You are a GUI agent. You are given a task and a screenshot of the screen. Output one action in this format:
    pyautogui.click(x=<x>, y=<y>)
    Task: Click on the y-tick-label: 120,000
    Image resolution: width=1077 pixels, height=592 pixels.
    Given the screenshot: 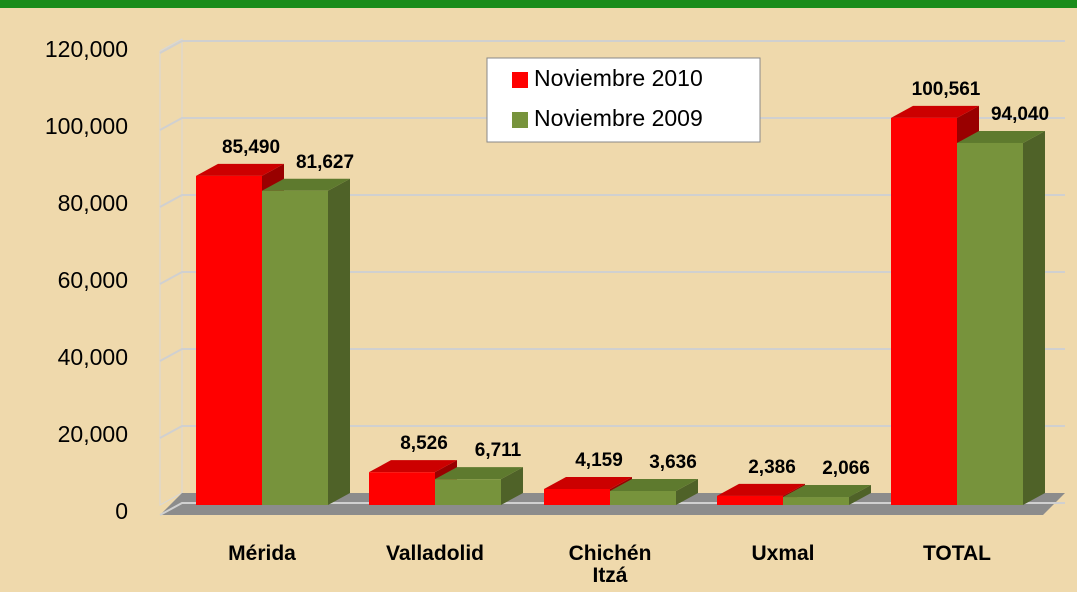 What is the action you would take?
    pyautogui.click(x=86, y=49)
    